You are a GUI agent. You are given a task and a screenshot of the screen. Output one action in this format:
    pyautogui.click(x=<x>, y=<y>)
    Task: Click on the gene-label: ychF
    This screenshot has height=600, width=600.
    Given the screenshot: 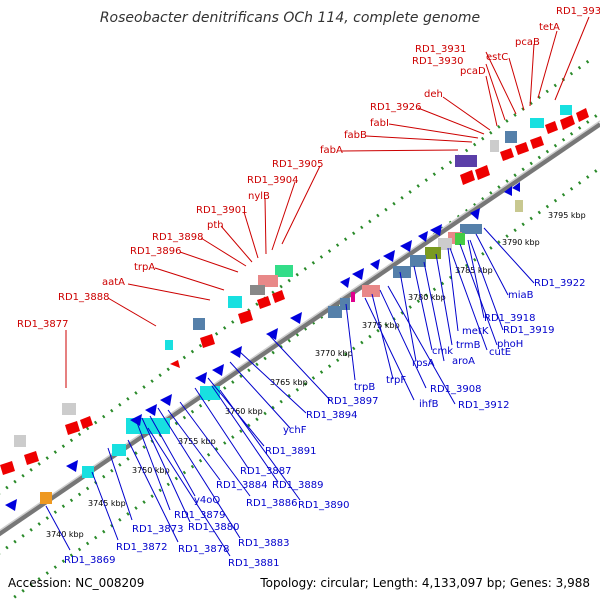 What is the action you would take?
    pyautogui.click(x=295, y=430)
    